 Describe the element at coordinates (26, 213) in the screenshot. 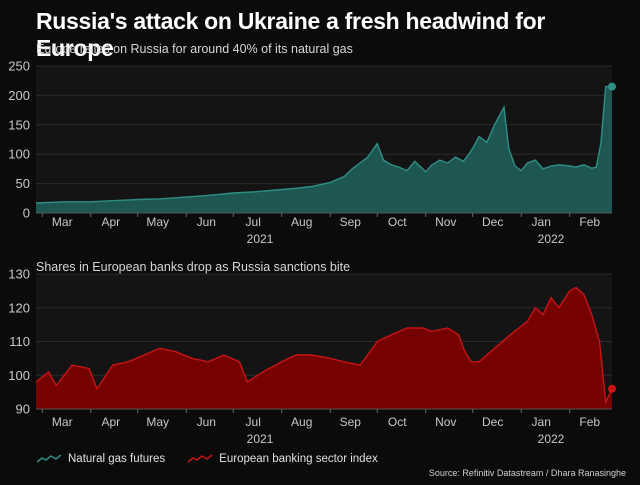

I see `y-tick-label: 0` at that location.